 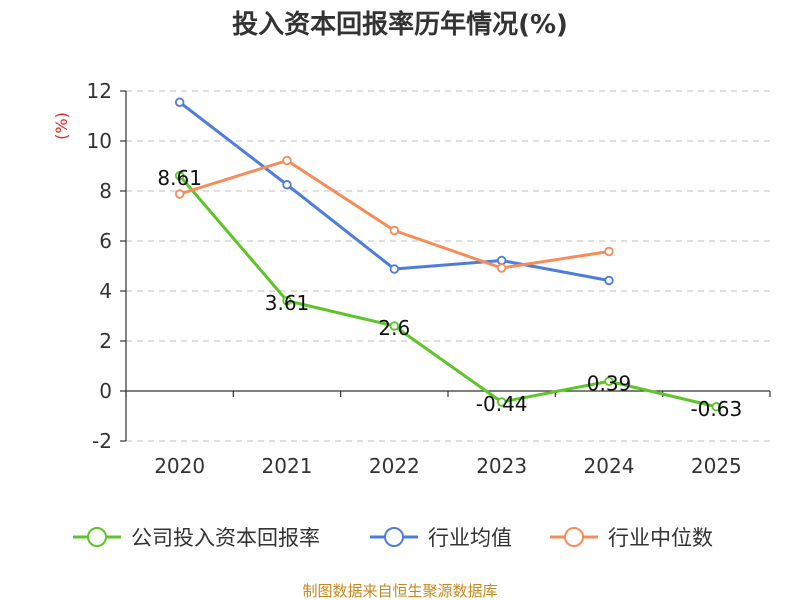 I want to click on legend: 公司投入资本回报率 行业均值 行业中位数, so click(x=393, y=538).